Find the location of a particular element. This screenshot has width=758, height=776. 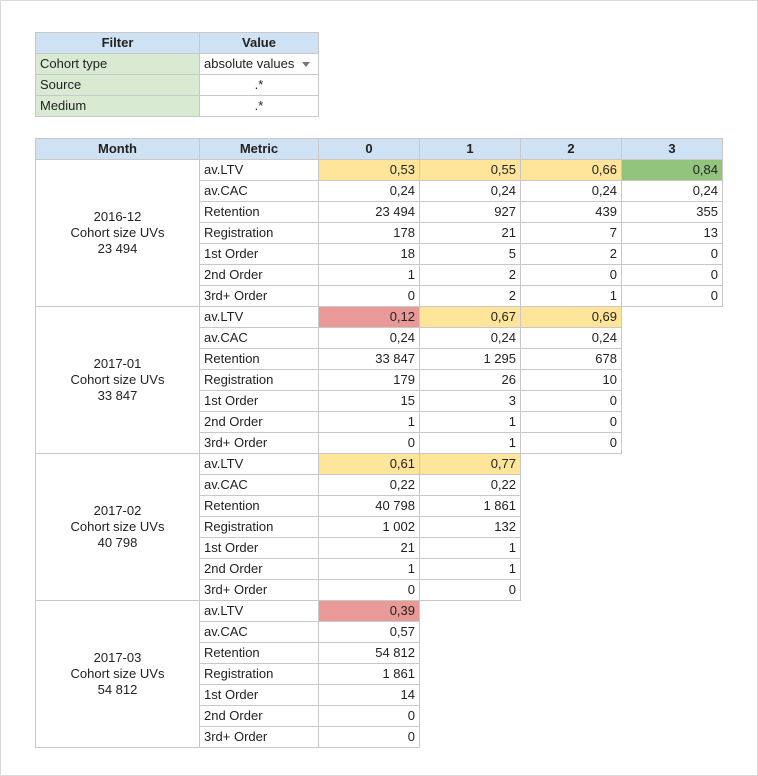

value-cell: 18 is located at coordinates (369, 254).